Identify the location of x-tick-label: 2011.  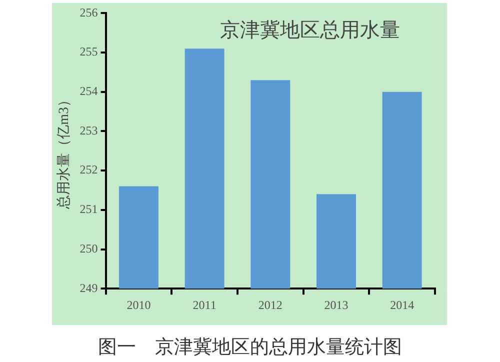
(204, 305).